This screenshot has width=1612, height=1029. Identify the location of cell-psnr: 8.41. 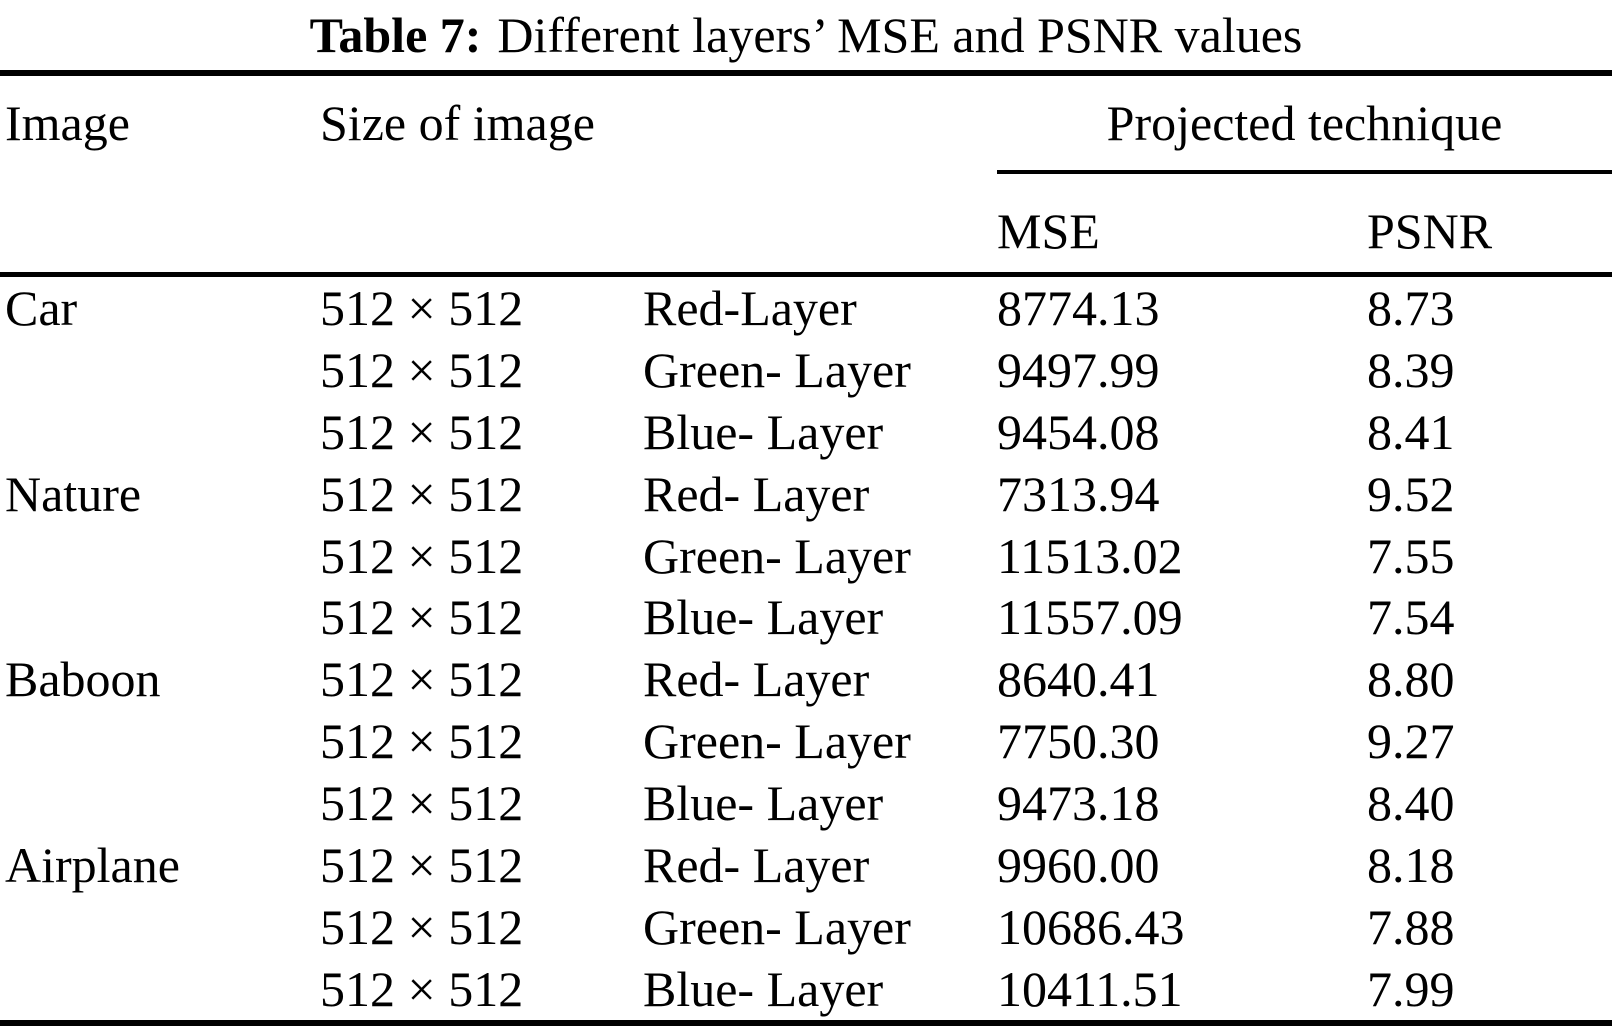
(1411, 431).